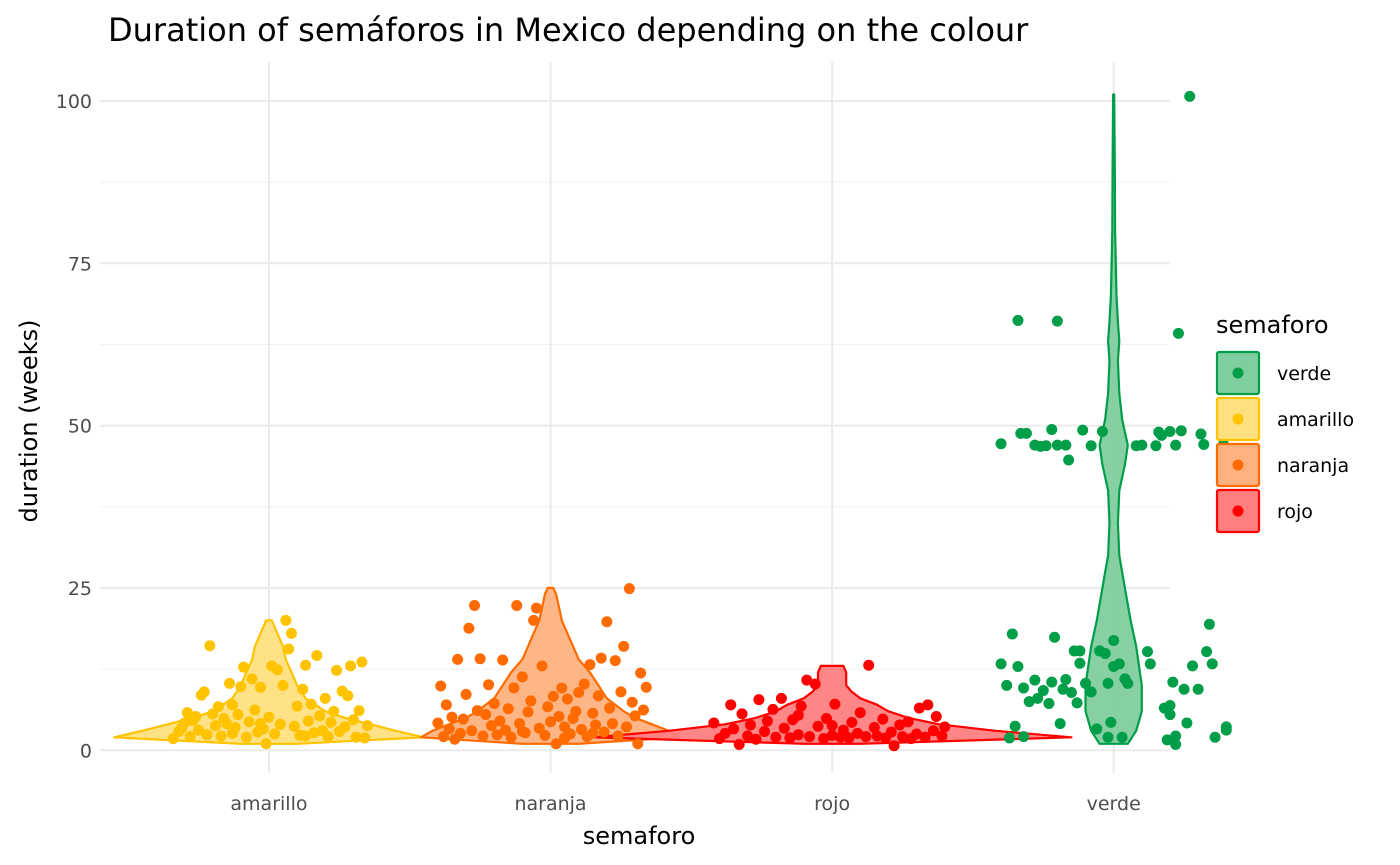  What do you see at coordinates (1272, 325) in the screenshot?
I see `legend-title: semaforo` at bounding box center [1272, 325].